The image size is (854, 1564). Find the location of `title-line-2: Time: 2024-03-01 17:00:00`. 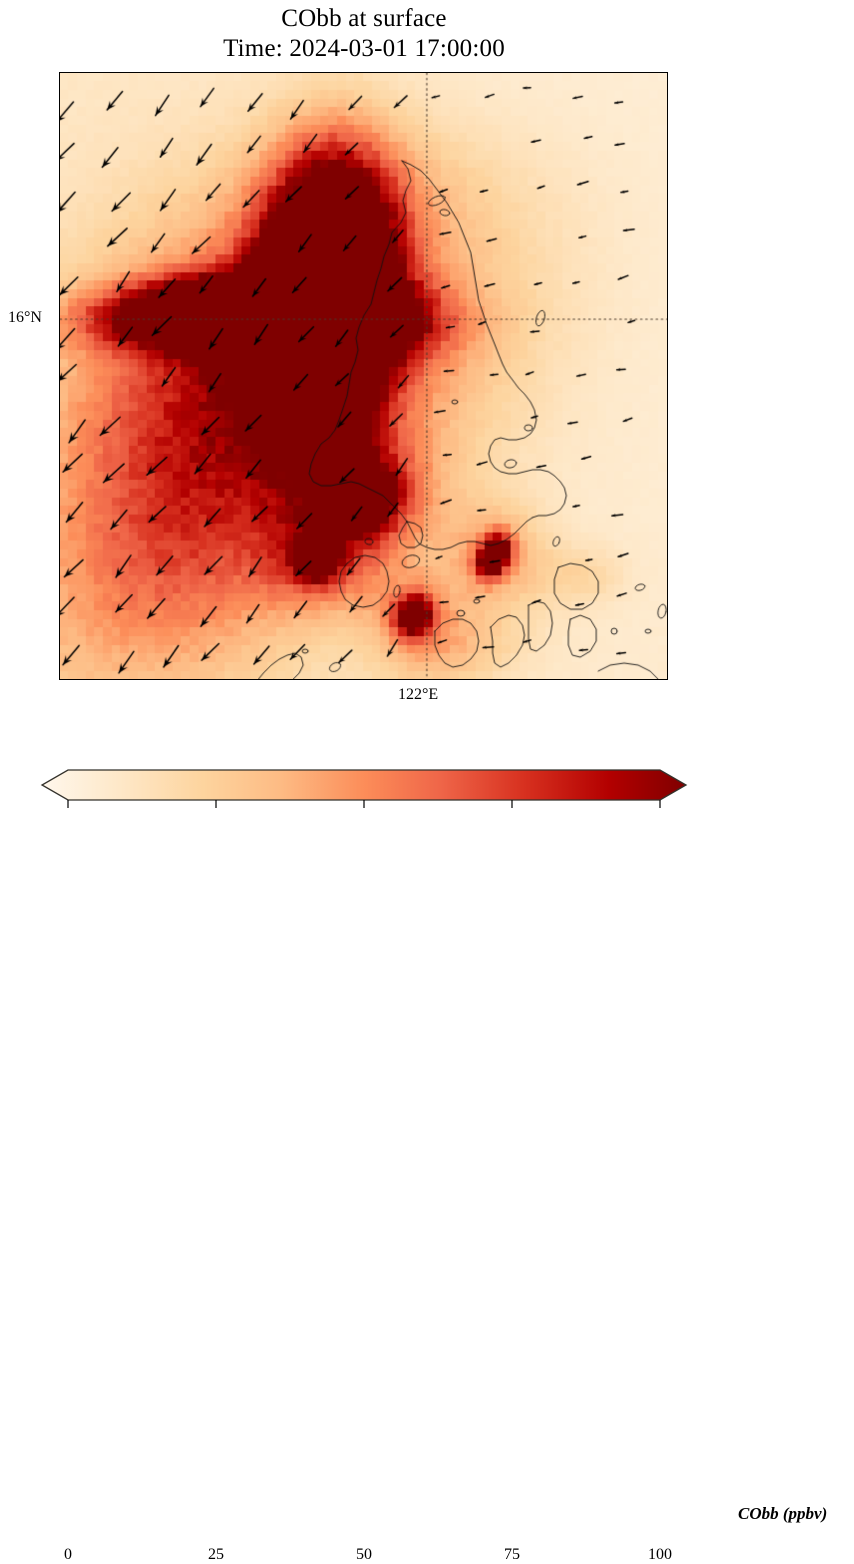

title-line-2: Time: 2024-03-01 17:00:00 is located at coordinates (364, 48).